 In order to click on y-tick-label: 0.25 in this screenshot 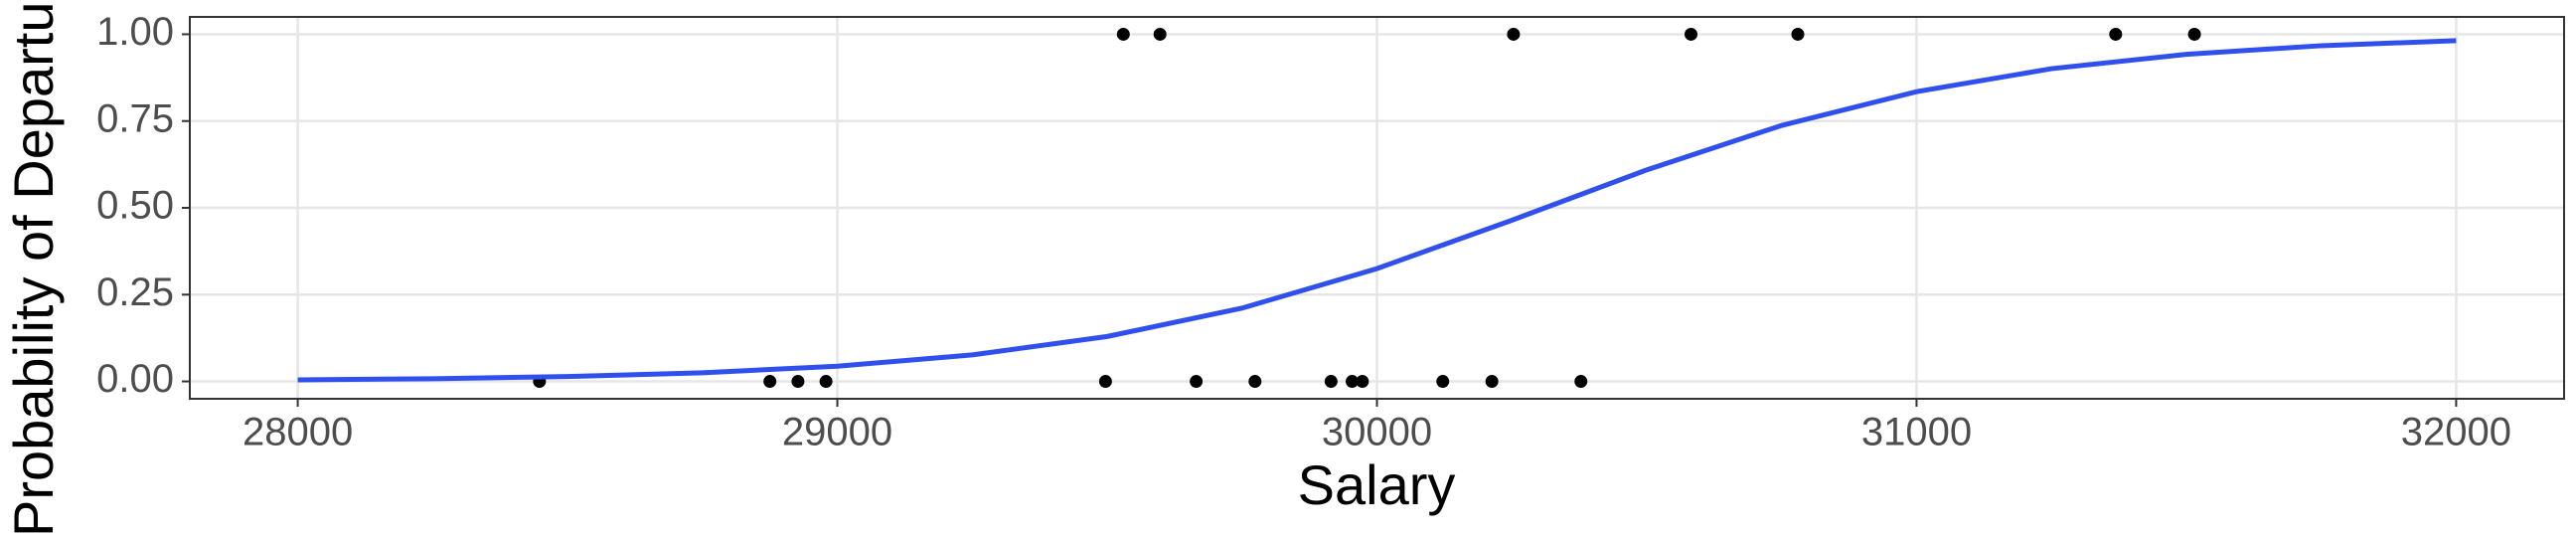, I will do `click(135, 292)`.